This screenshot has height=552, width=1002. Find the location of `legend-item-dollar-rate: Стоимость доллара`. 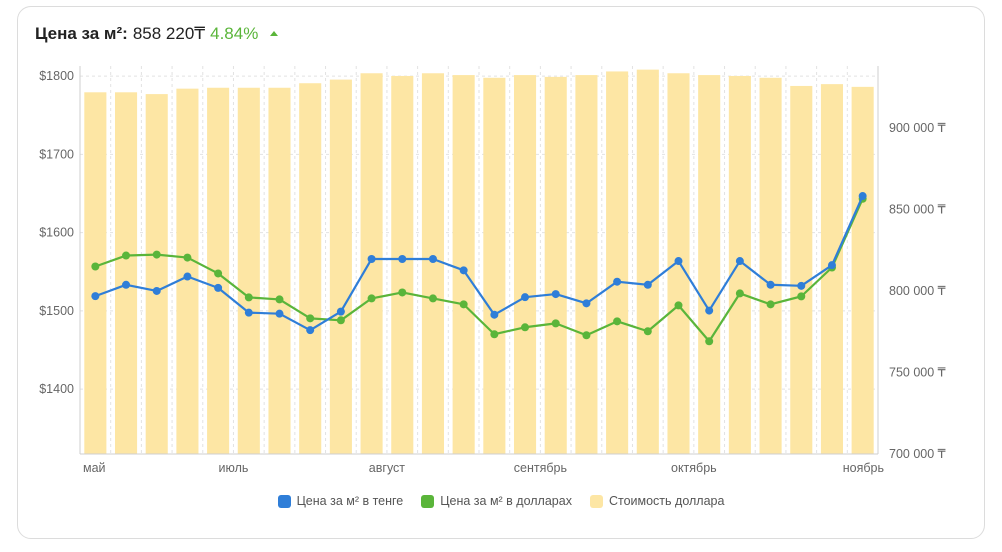

legend-item-dollar-rate: Стоимость доллара is located at coordinates (657, 501).